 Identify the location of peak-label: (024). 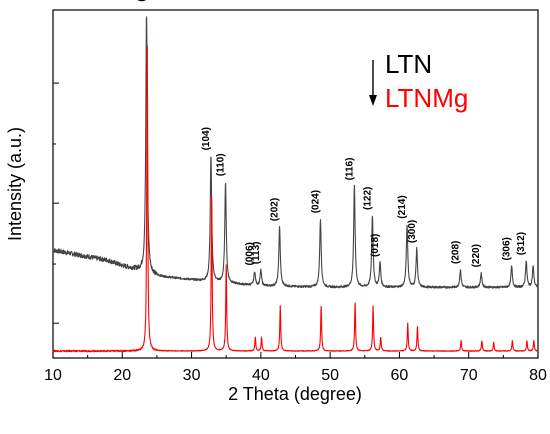
(315, 201).